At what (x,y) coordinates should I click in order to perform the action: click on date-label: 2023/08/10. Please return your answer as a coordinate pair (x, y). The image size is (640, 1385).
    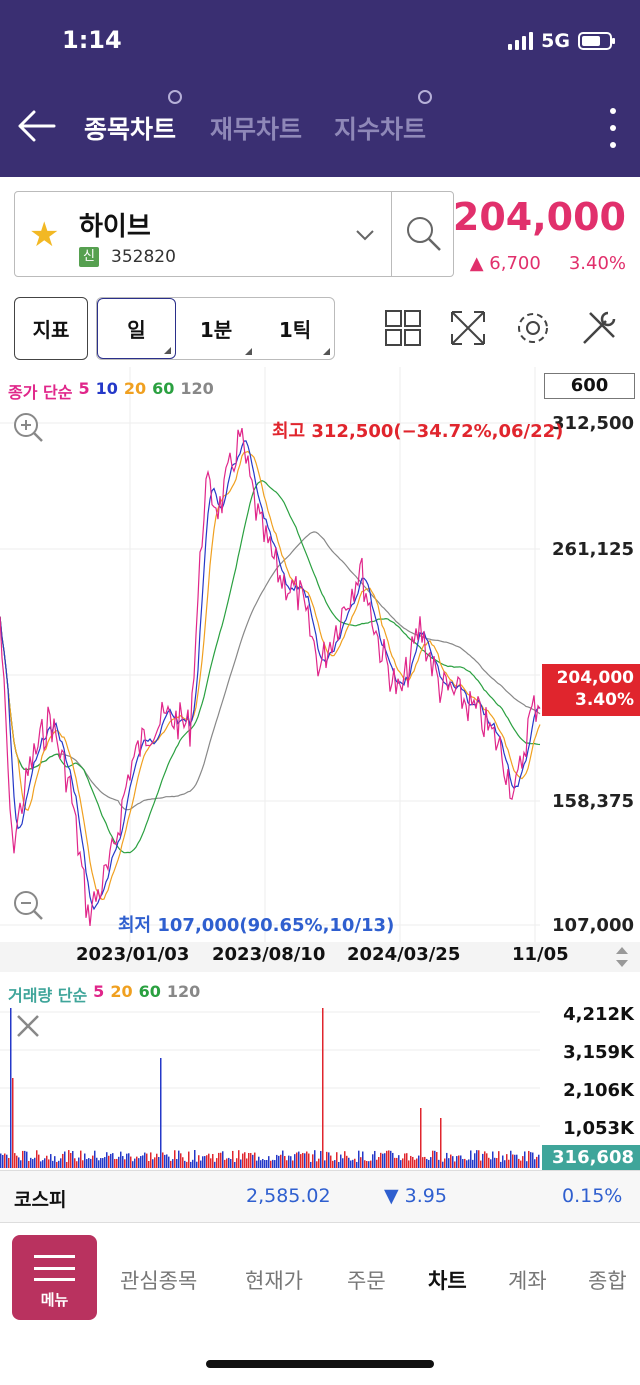
    Looking at the image, I should click on (269, 954).